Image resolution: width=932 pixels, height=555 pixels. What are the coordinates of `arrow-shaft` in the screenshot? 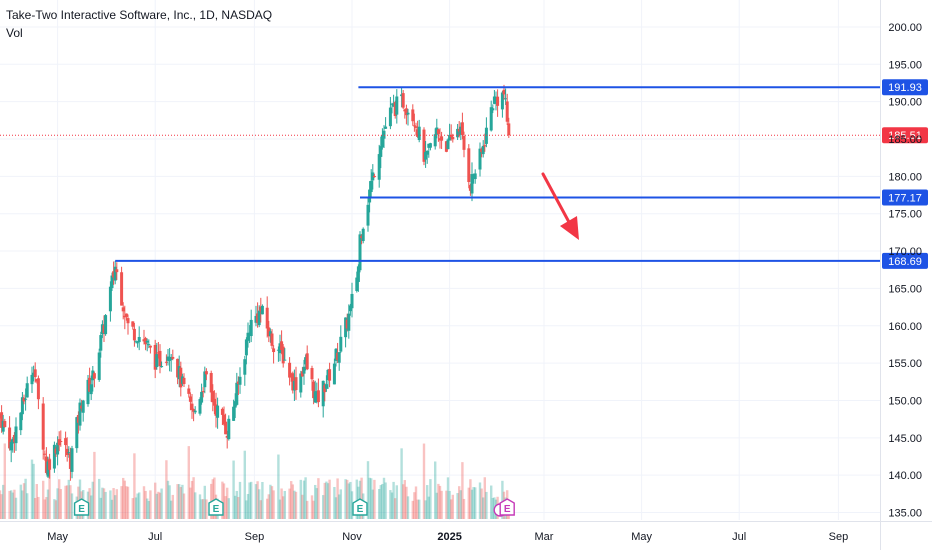 It's located at (556, 199).